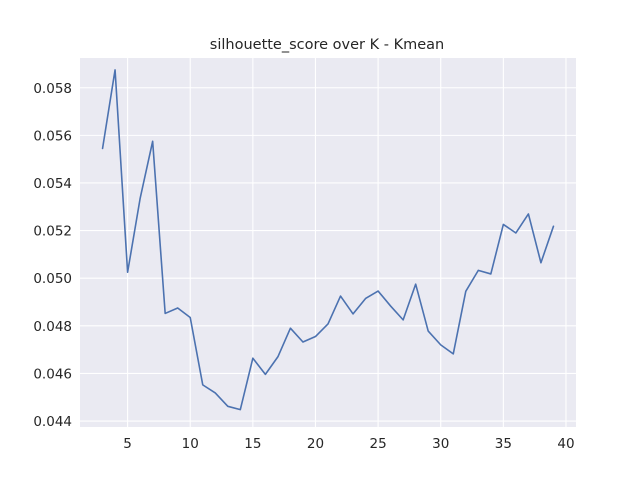 The width and height of the screenshot is (640, 480). What do you see at coordinates (52, 422) in the screenshot?
I see `y-tick-label: 0.044` at bounding box center [52, 422].